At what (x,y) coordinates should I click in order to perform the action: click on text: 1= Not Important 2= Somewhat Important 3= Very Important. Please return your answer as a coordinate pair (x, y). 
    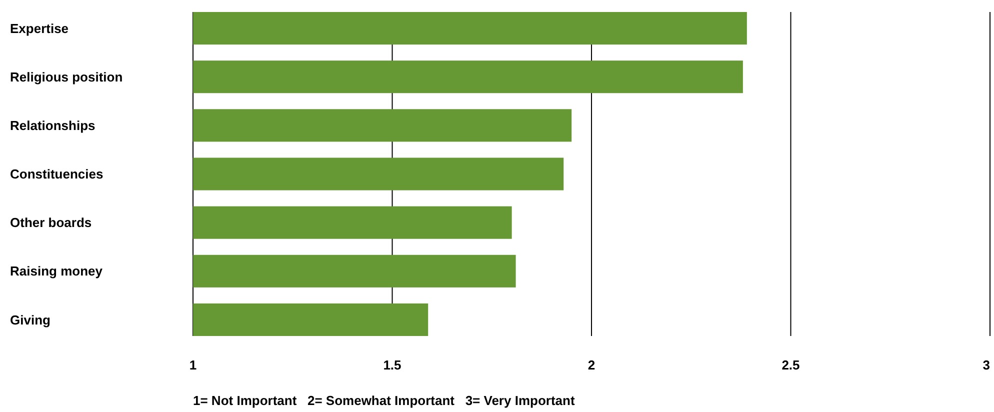
    Looking at the image, I should click on (384, 400).